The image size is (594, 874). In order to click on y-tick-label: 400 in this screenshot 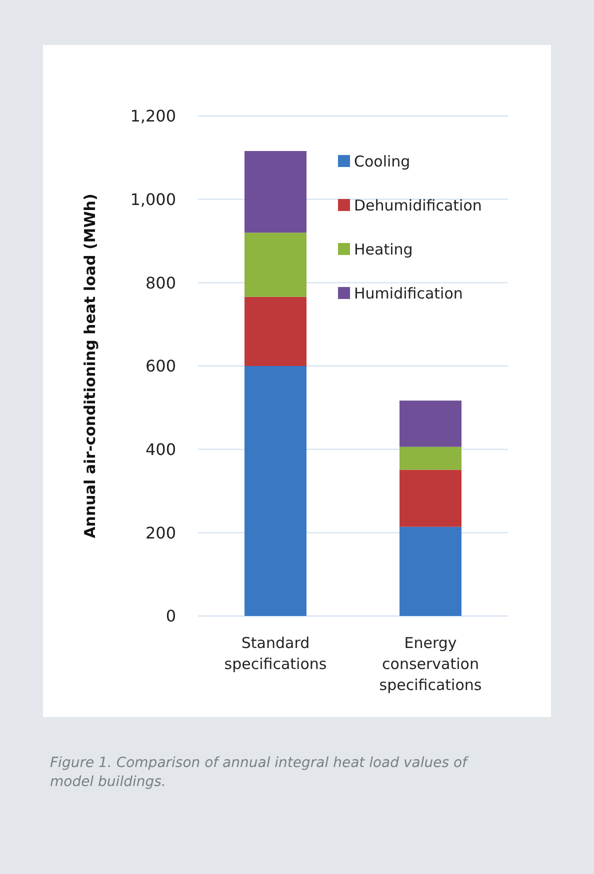, I will do `click(160, 449)`.